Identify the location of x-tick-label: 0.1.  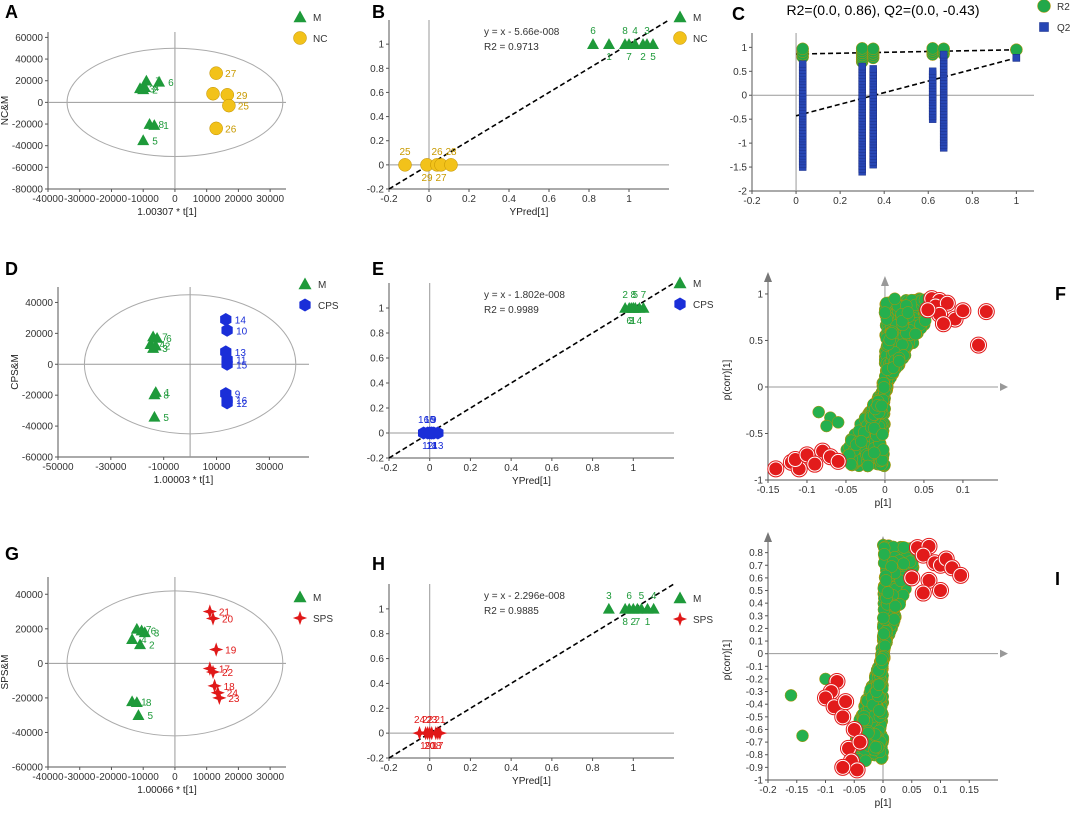
(941, 790).